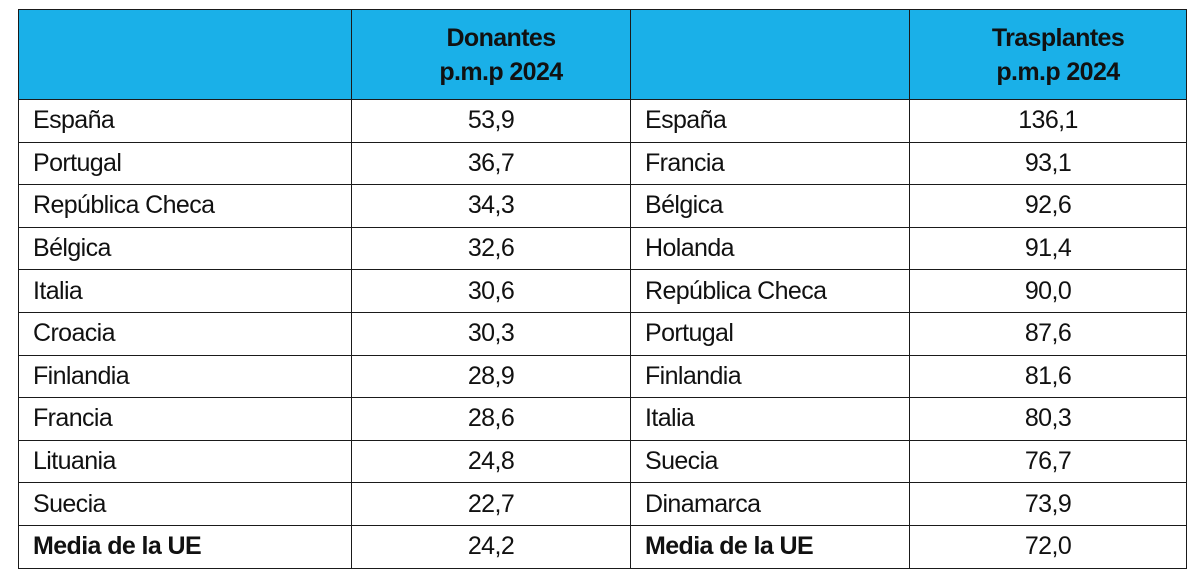  Describe the element at coordinates (185, 163) in the screenshot. I see `donor-country-cell: Portugal` at that location.